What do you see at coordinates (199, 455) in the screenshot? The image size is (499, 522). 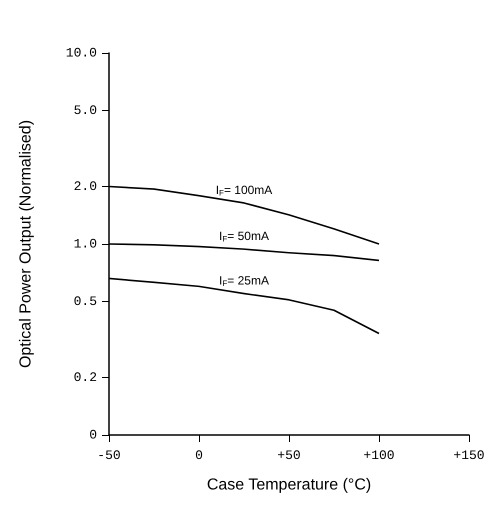 I see `x-tick-label: 0` at bounding box center [199, 455].